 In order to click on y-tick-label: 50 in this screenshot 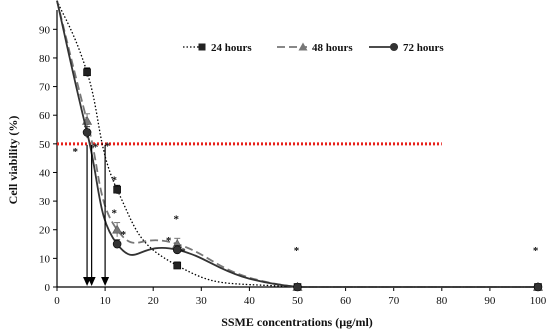, I will do `click(45, 145)`.